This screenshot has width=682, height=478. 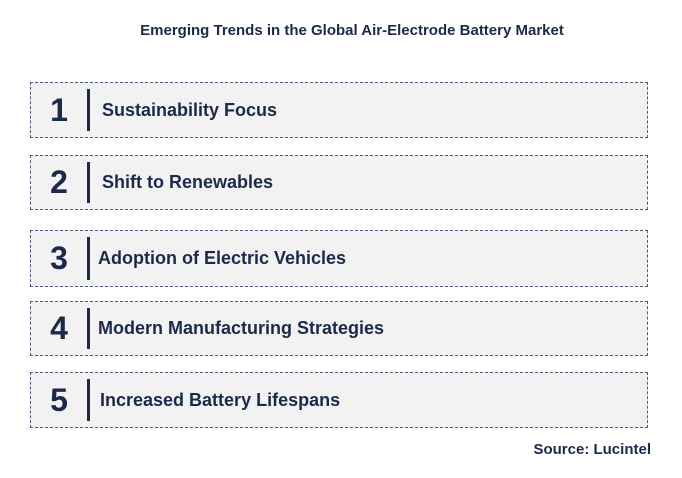 What do you see at coordinates (59, 258) in the screenshot?
I see `trend-number: 3` at bounding box center [59, 258].